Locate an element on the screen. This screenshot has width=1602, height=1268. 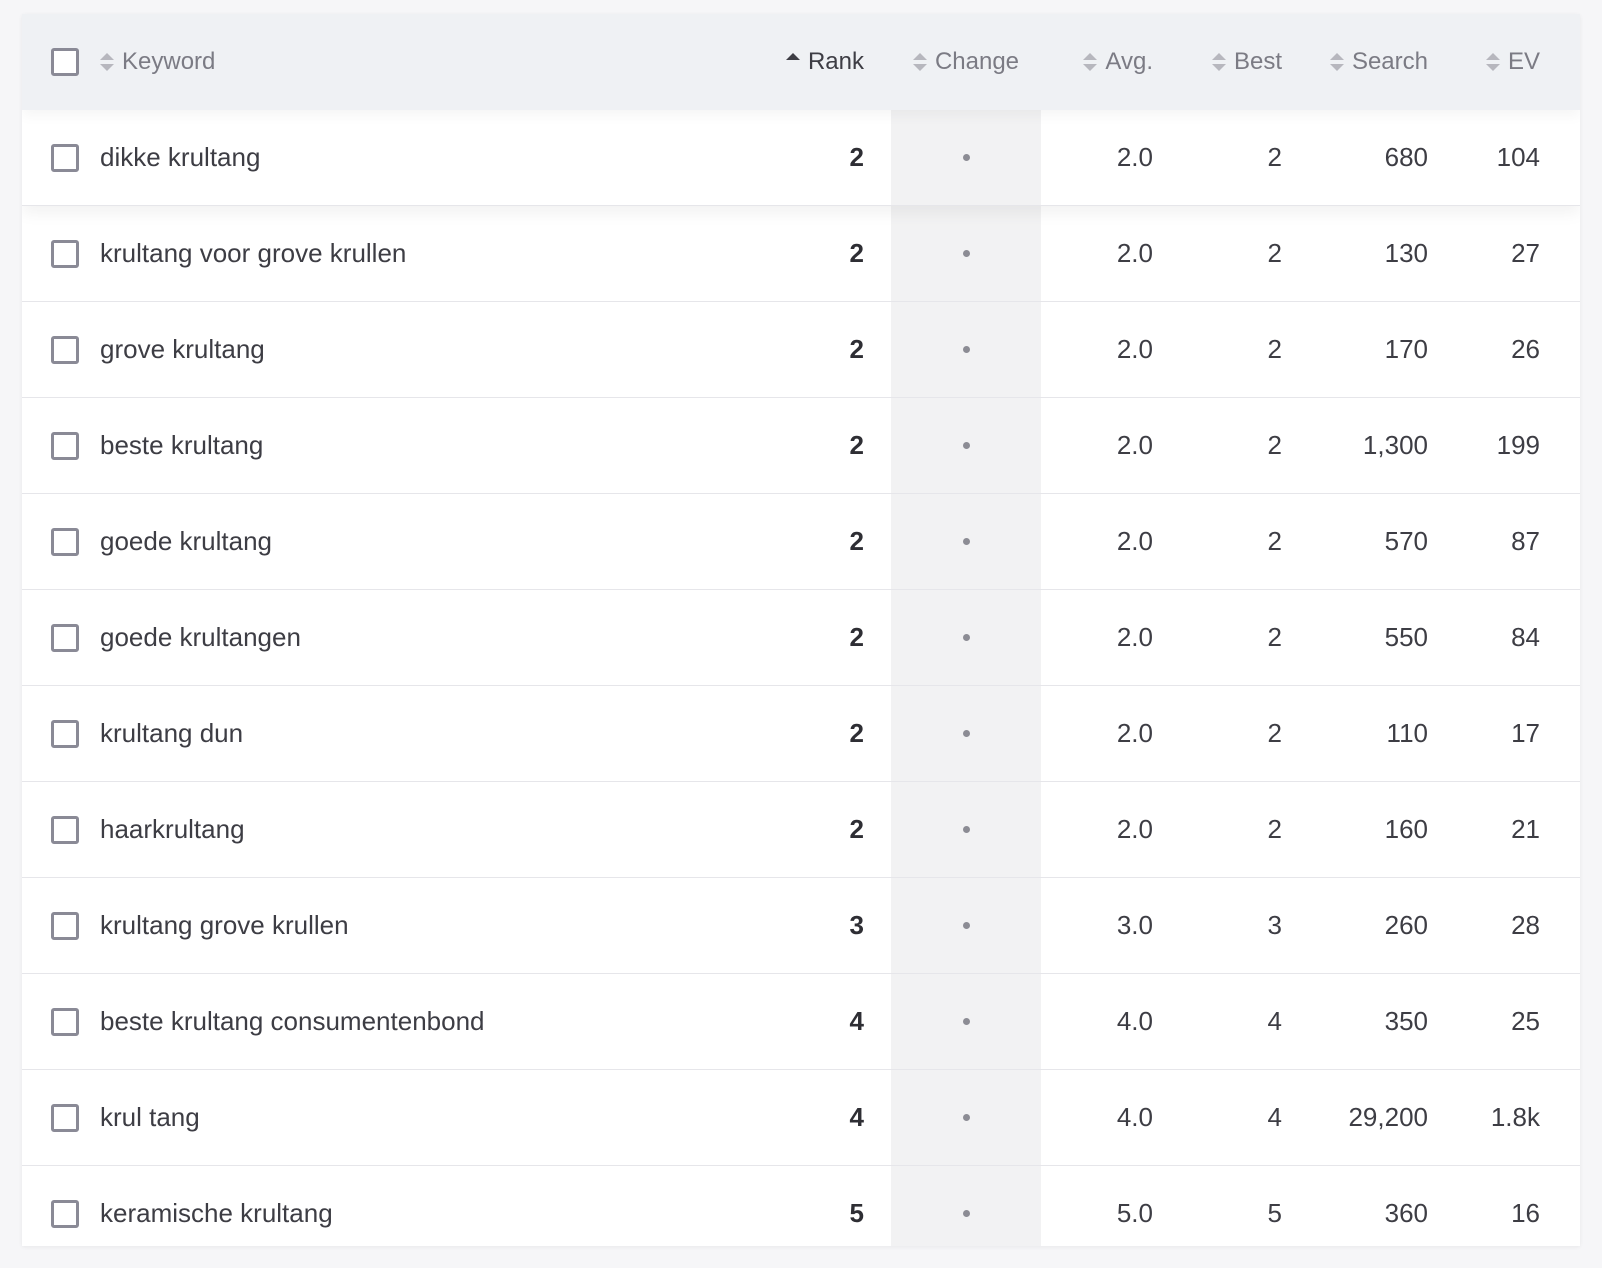
table-row: beste krultang 2 2.0 2 1,300 199 is located at coordinates (801, 446).